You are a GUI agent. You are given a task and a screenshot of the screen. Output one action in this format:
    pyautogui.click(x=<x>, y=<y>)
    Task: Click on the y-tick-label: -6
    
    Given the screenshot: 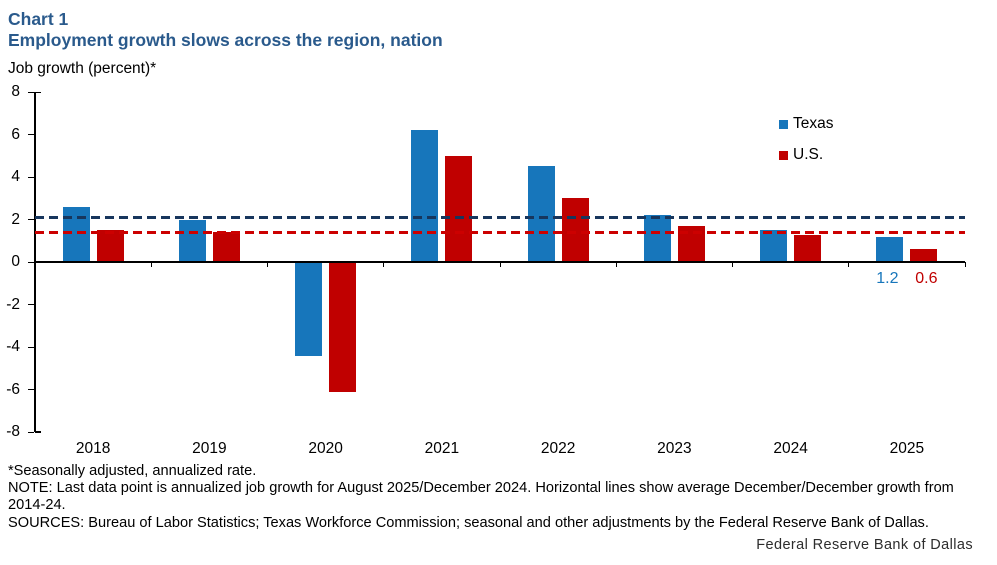 What is the action you would take?
    pyautogui.click(x=13, y=389)
    